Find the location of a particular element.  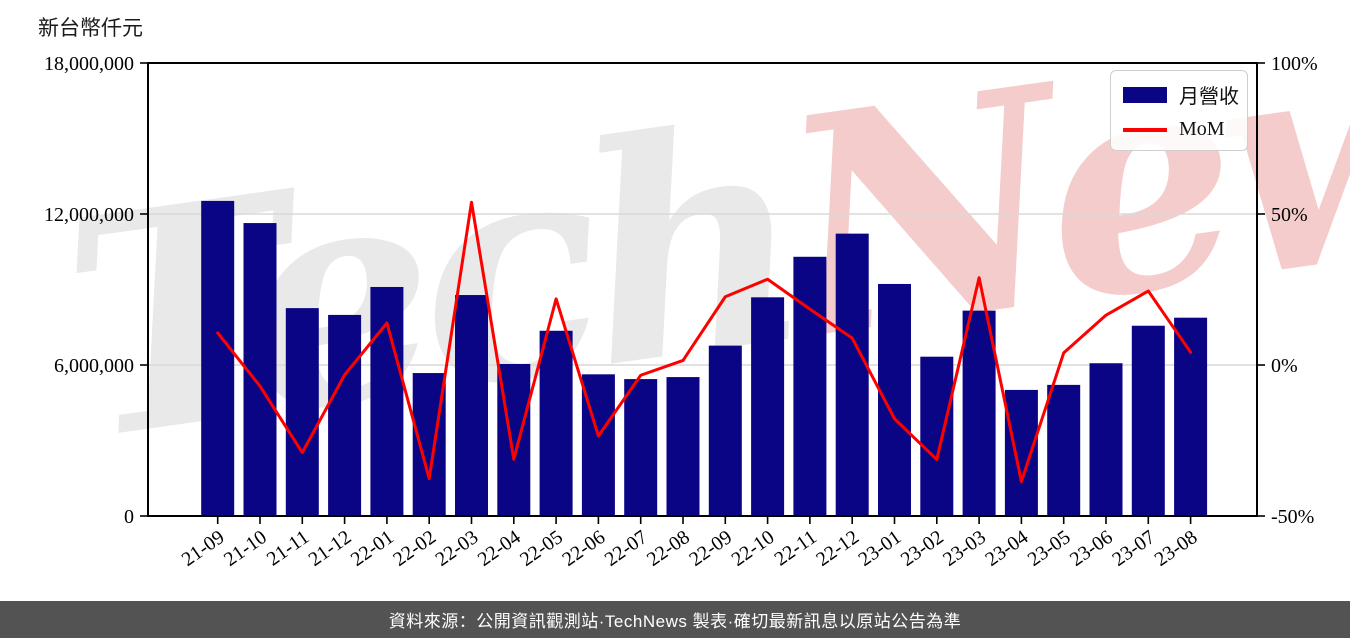

x-tick-label-22-01: 22-01 is located at coordinates (372, 548).